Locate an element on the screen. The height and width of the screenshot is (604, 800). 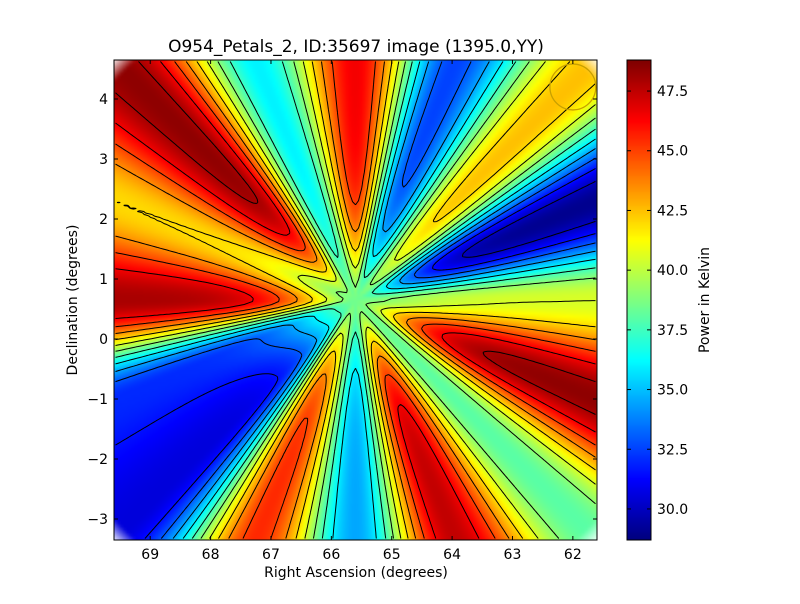
y-tick-label: −1 is located at coordinates (97, 400).